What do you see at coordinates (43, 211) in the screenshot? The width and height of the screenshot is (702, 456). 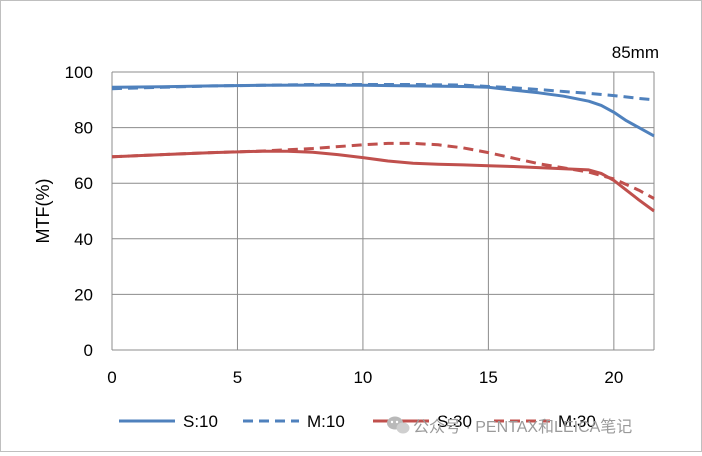 I see `y-axis-label: MTF(%)` at bounding box center [43, 211].